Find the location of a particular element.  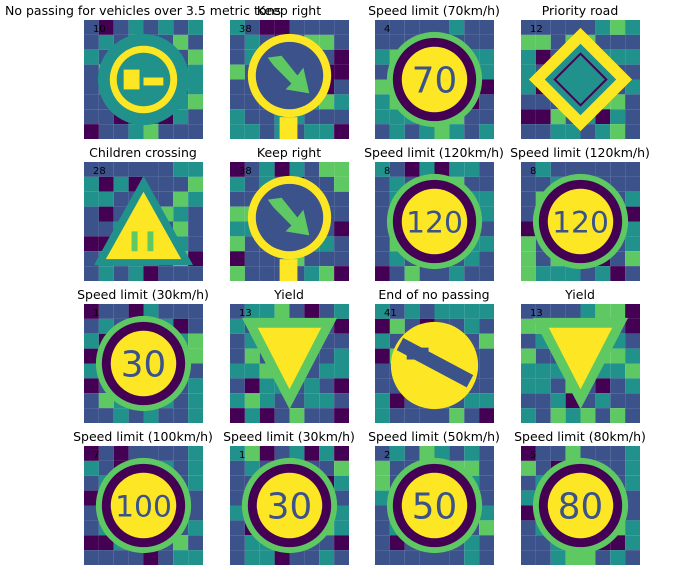

sign-image-no-passing-trucks: 10 is located at coordinates (143, 79).